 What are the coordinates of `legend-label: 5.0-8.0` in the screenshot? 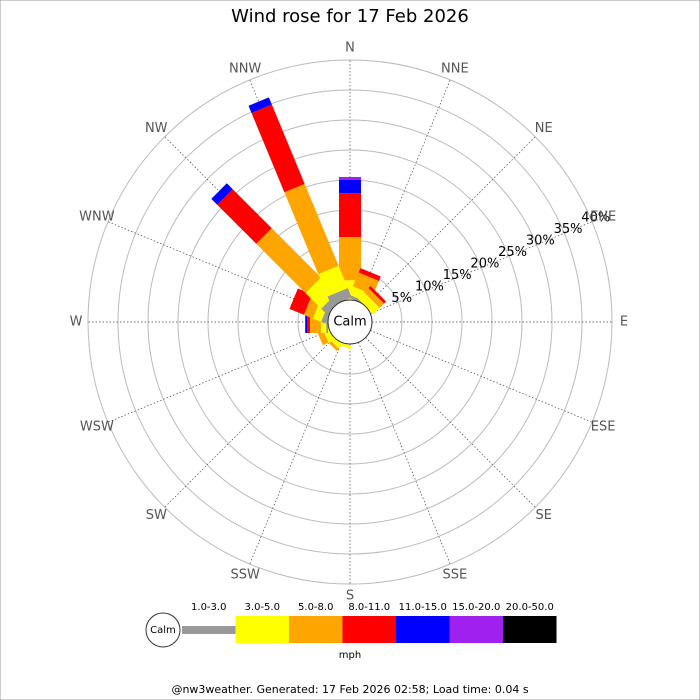 It's located at (315, 607).